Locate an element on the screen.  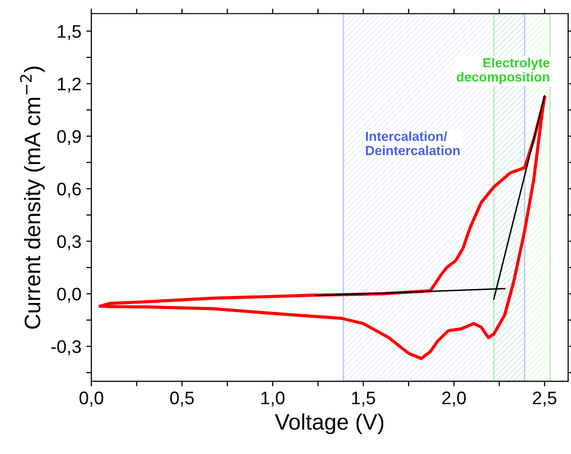
y-axis-title: Current density (mA cm$^{−2}$) is located at coordinates (32, 197).